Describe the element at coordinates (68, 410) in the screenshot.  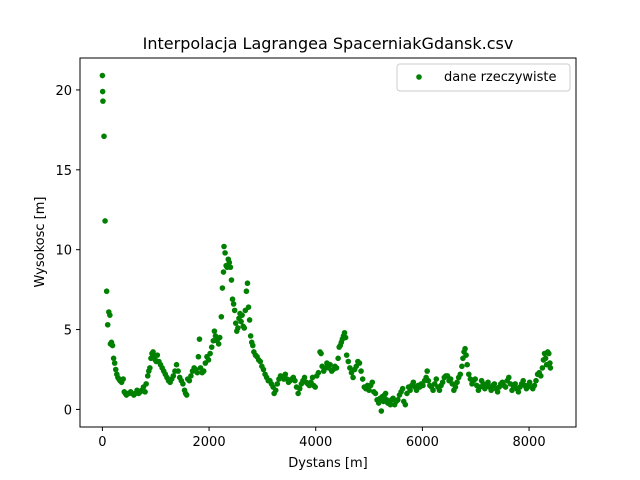
I see `y-tick-label: 0` at that location.